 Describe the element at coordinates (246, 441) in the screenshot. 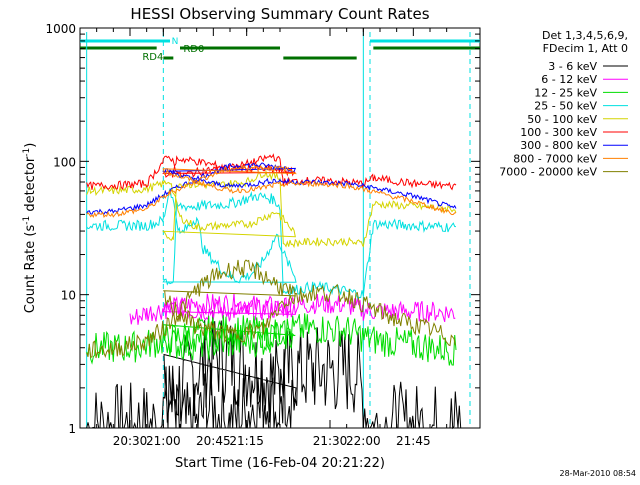

I see `x-tick-label: 21:15` at that location.